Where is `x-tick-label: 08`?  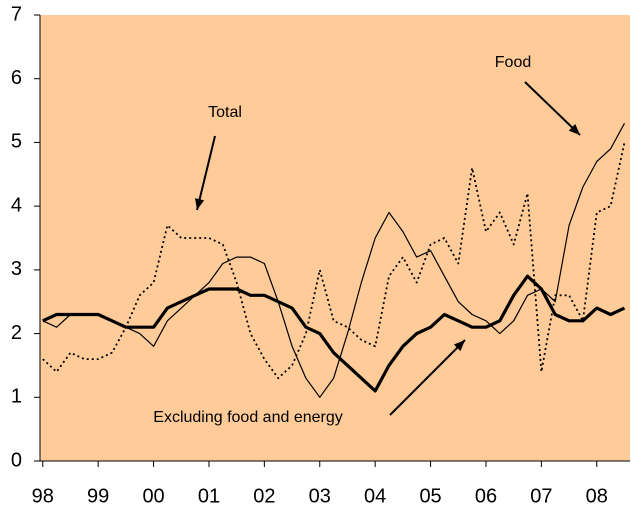
x-tick-label: 08 is located at coordinates (597, 496).